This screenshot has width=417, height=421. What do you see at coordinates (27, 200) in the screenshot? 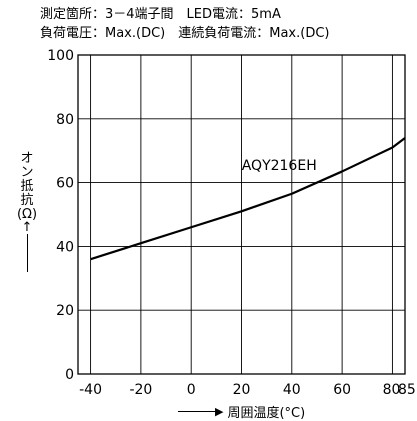
I see `y-axis-label-char: 抗` at bounding box center [27, 200].